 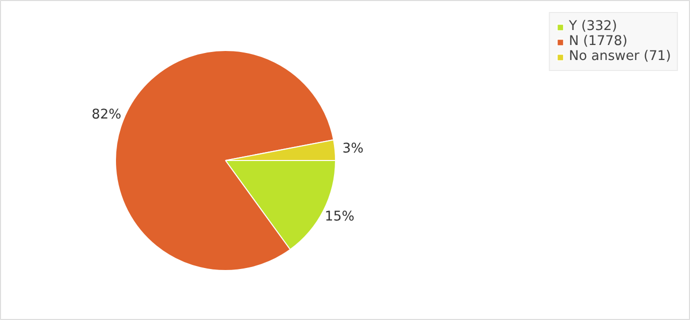 What do you see at coordinates (353, 148) in the screenshot?
I see `data-label: 3%` at bounding box center [353, 148].